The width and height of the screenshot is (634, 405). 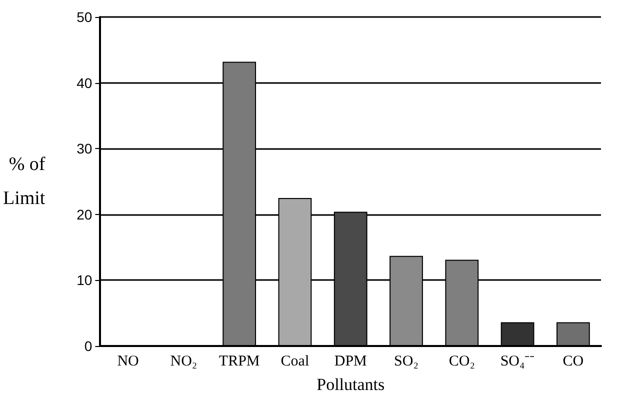 I want to click on x-tick-label: SO₂, so click(x=406, y=362).